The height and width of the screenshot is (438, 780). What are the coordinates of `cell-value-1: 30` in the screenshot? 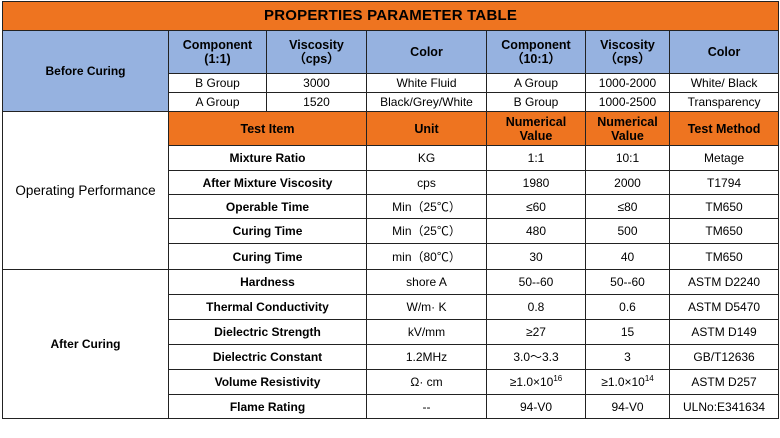 It's located at (536, 256).